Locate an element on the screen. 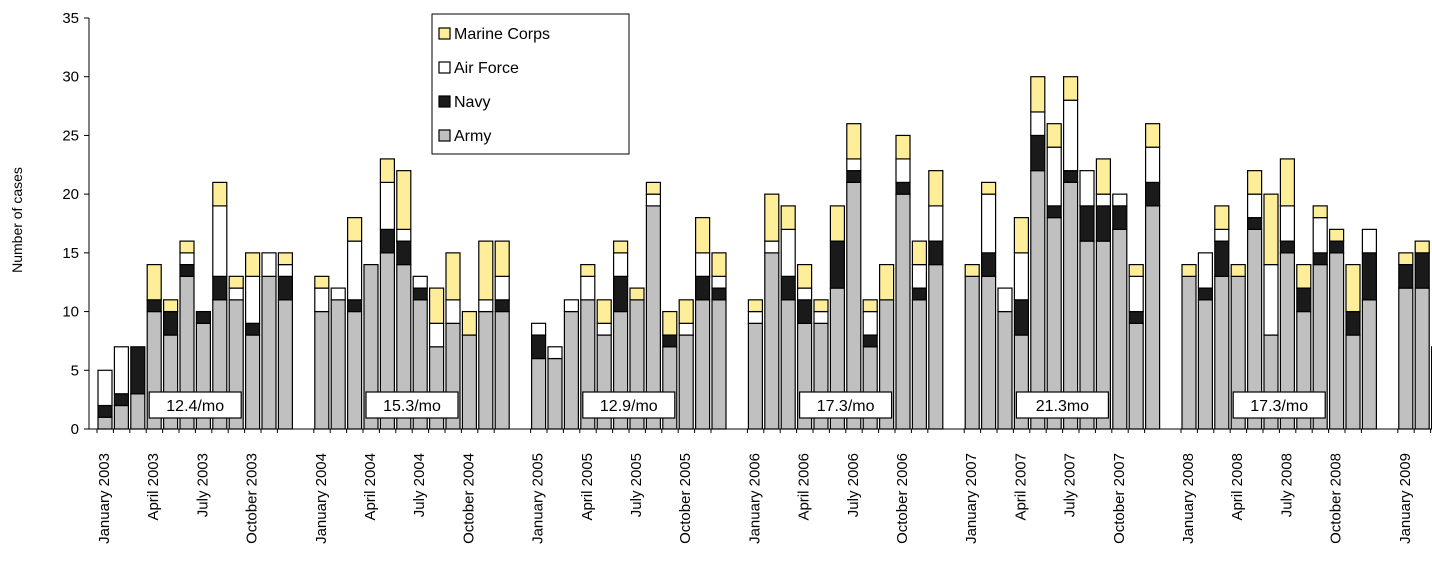 The width and height of the screenshot is (1432, 577). legend-swatch-navy is located at coordinates (444, 101).